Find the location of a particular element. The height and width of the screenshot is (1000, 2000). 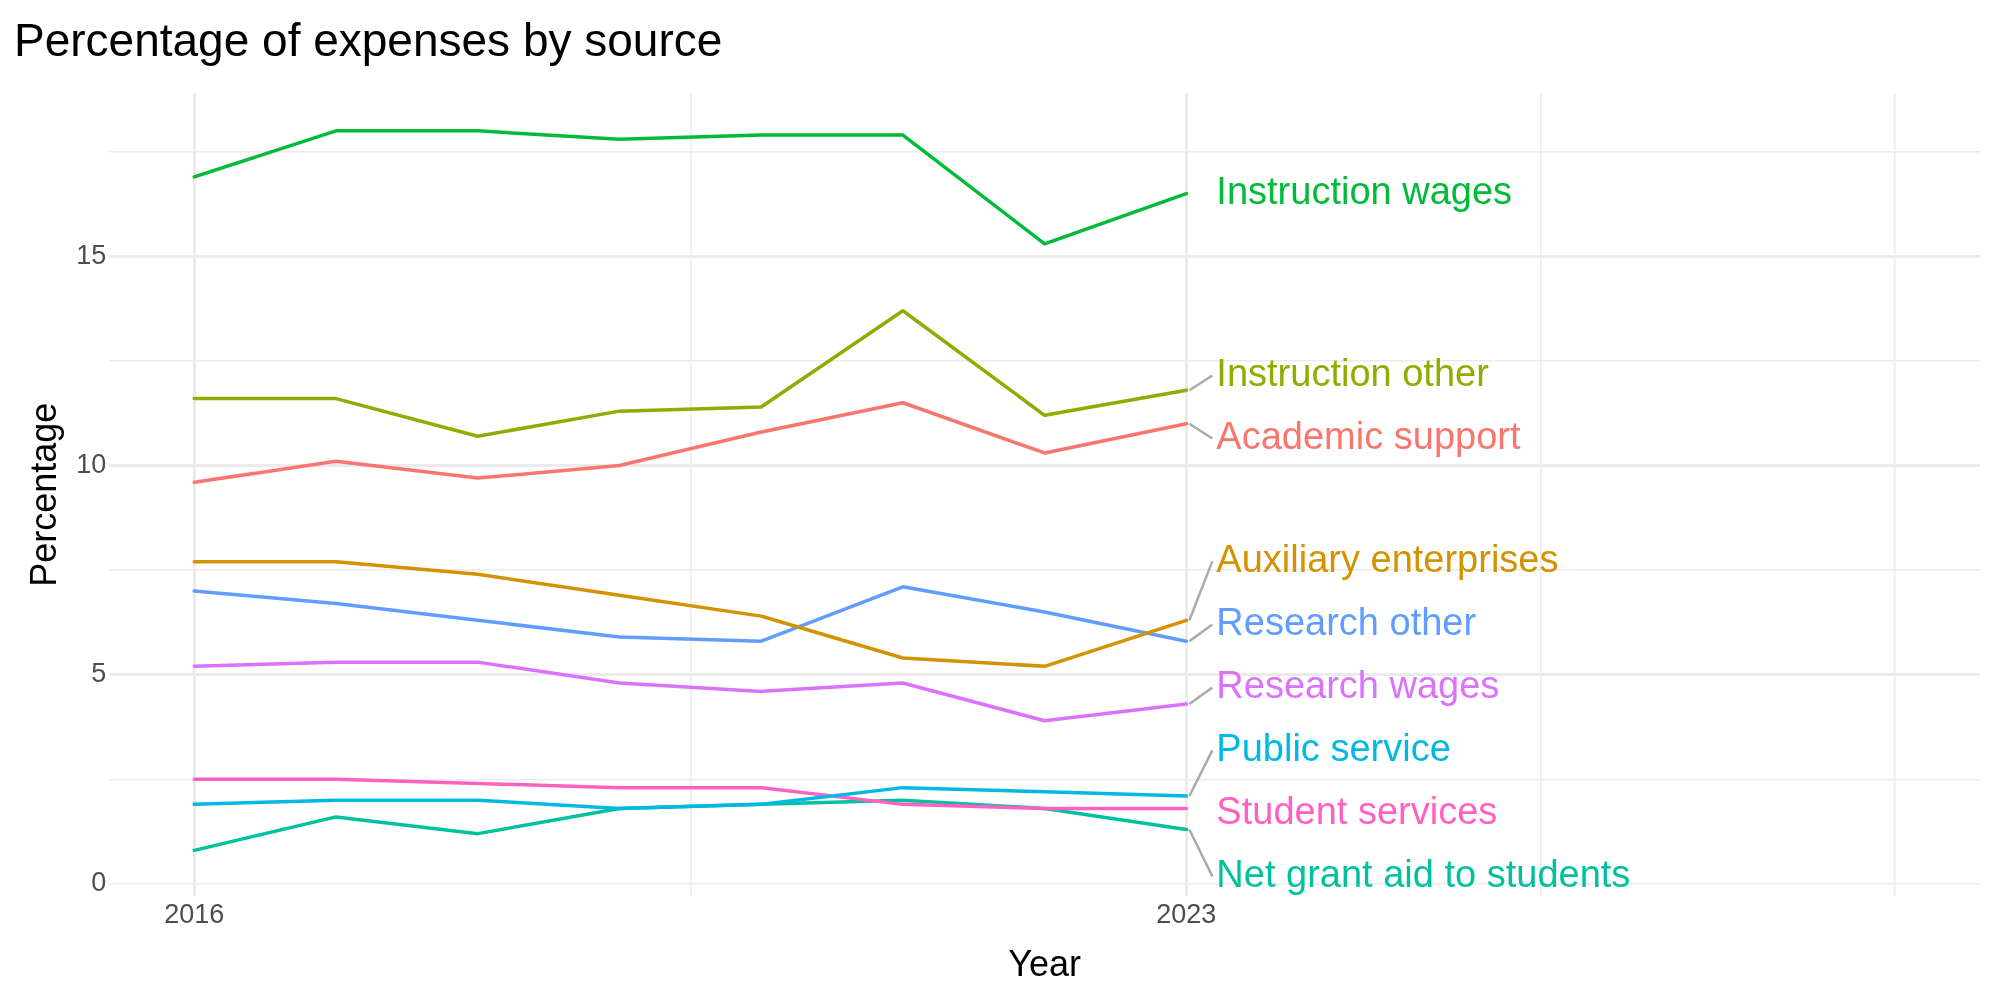

series-label: Research other is located at coordinates (1346, 621).